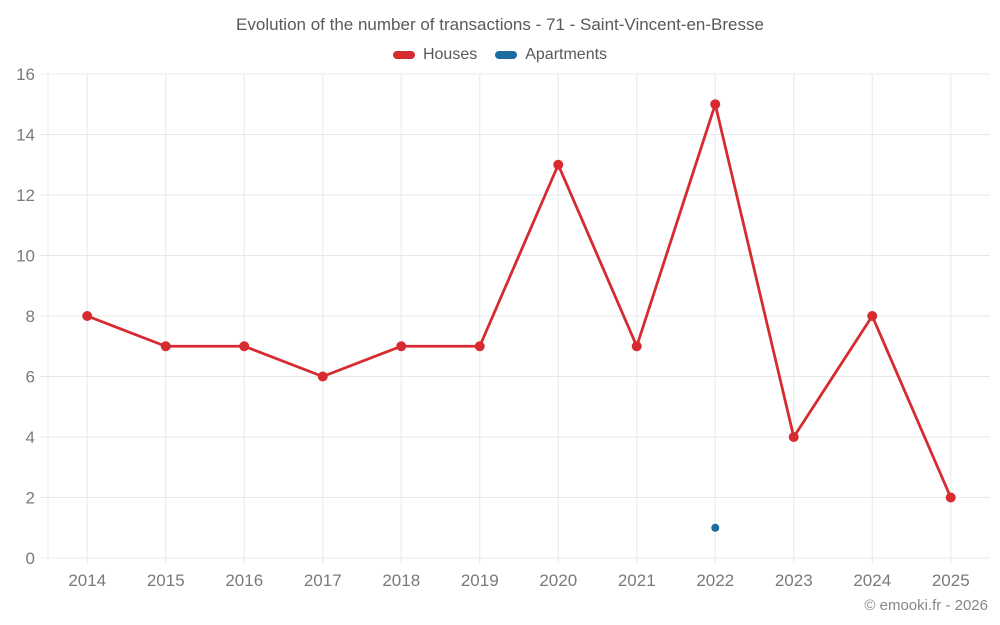  What do you see at coordinates (25, 256) in the screenshot?
I see `svg-text: 10` at bounding box center [25, 256].